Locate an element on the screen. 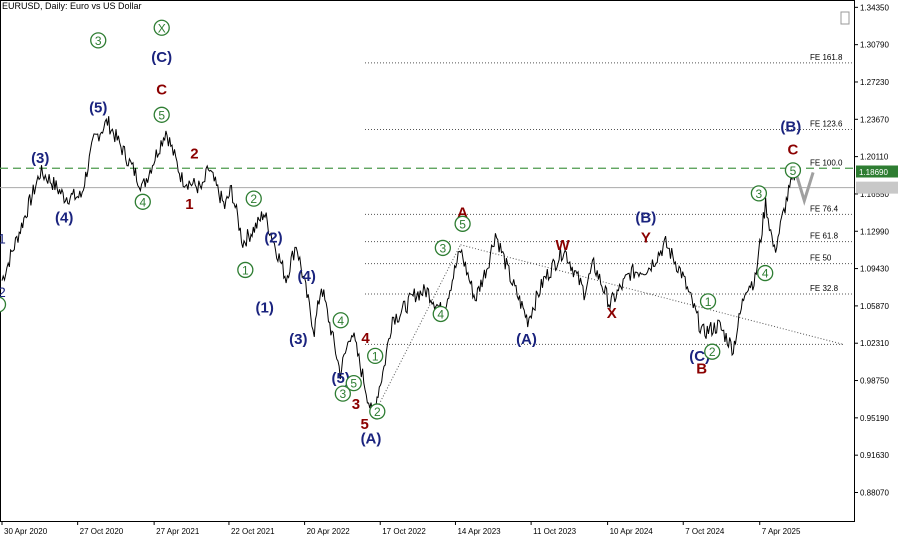 The width and height of the screenshot is (900, 538). fib-level-label: FE 100.0 is located at coordinates (826, 162).